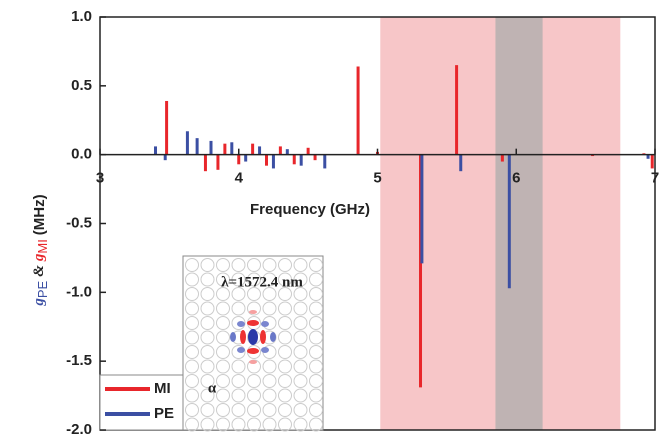  Describe the element at coordinates (79, 291) in the screenshot. I see `y-tick-label: -1.0` at that location.